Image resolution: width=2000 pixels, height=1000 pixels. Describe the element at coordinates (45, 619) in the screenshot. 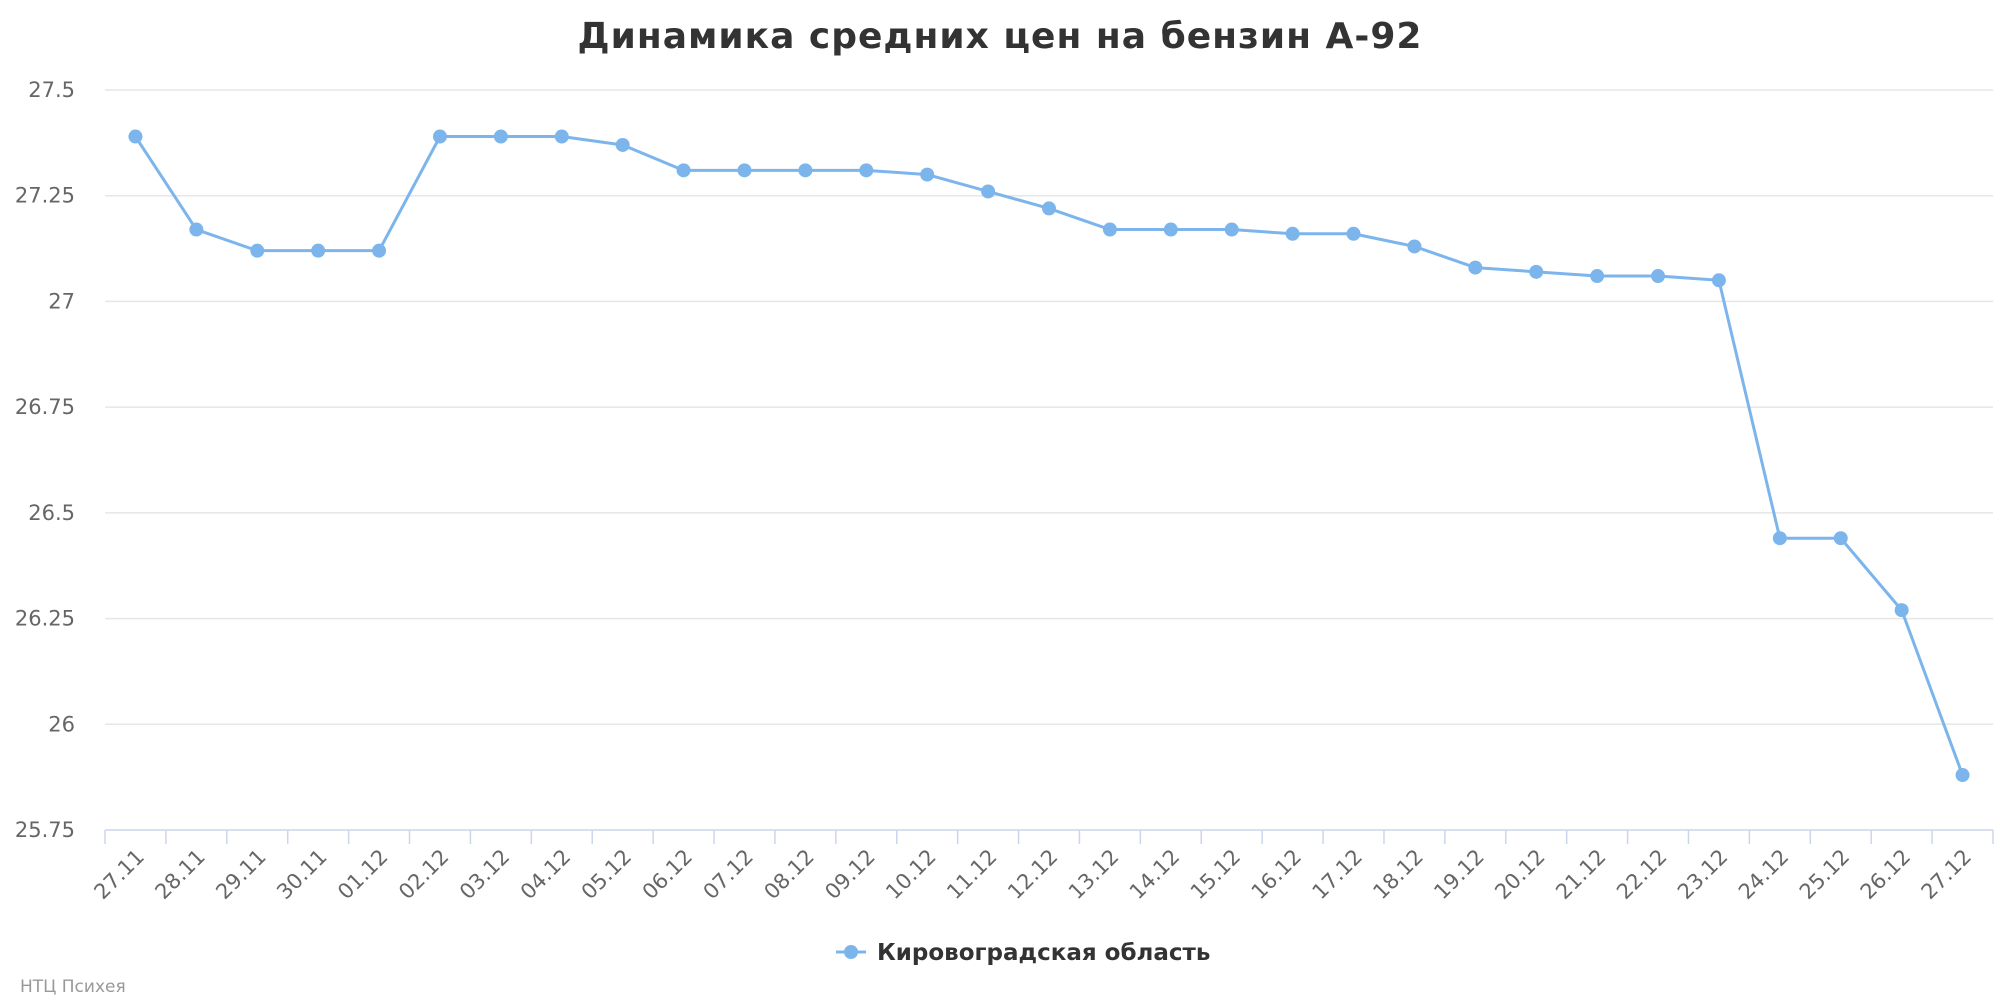

I see `y-tick-label: 26.25` at that location.